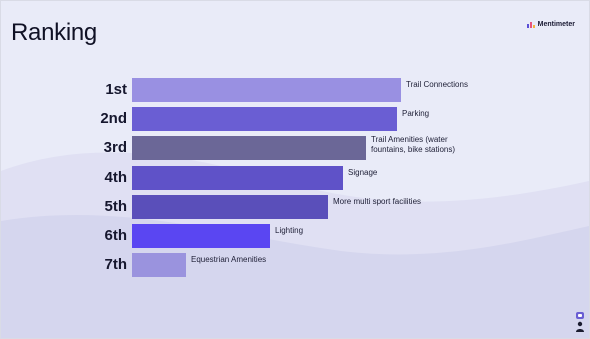 The image size is (590, 339). I want to click on rank-label: 3rd, so click(115, 148).